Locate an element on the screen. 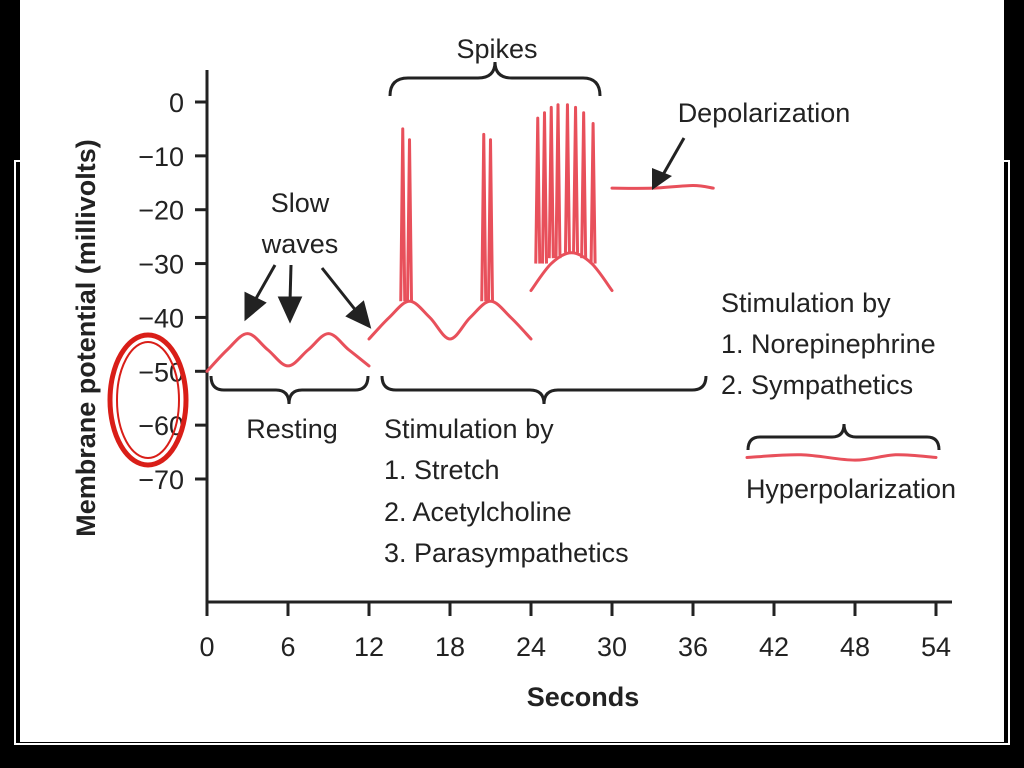 This screenshot has height=768, width=1024. x-tick-label: 36 is located at coordinates (693, 647).